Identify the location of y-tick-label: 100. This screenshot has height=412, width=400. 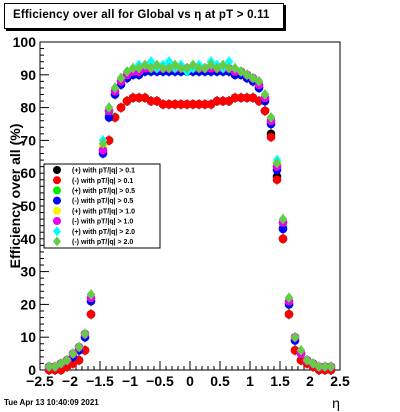
(25, 42).